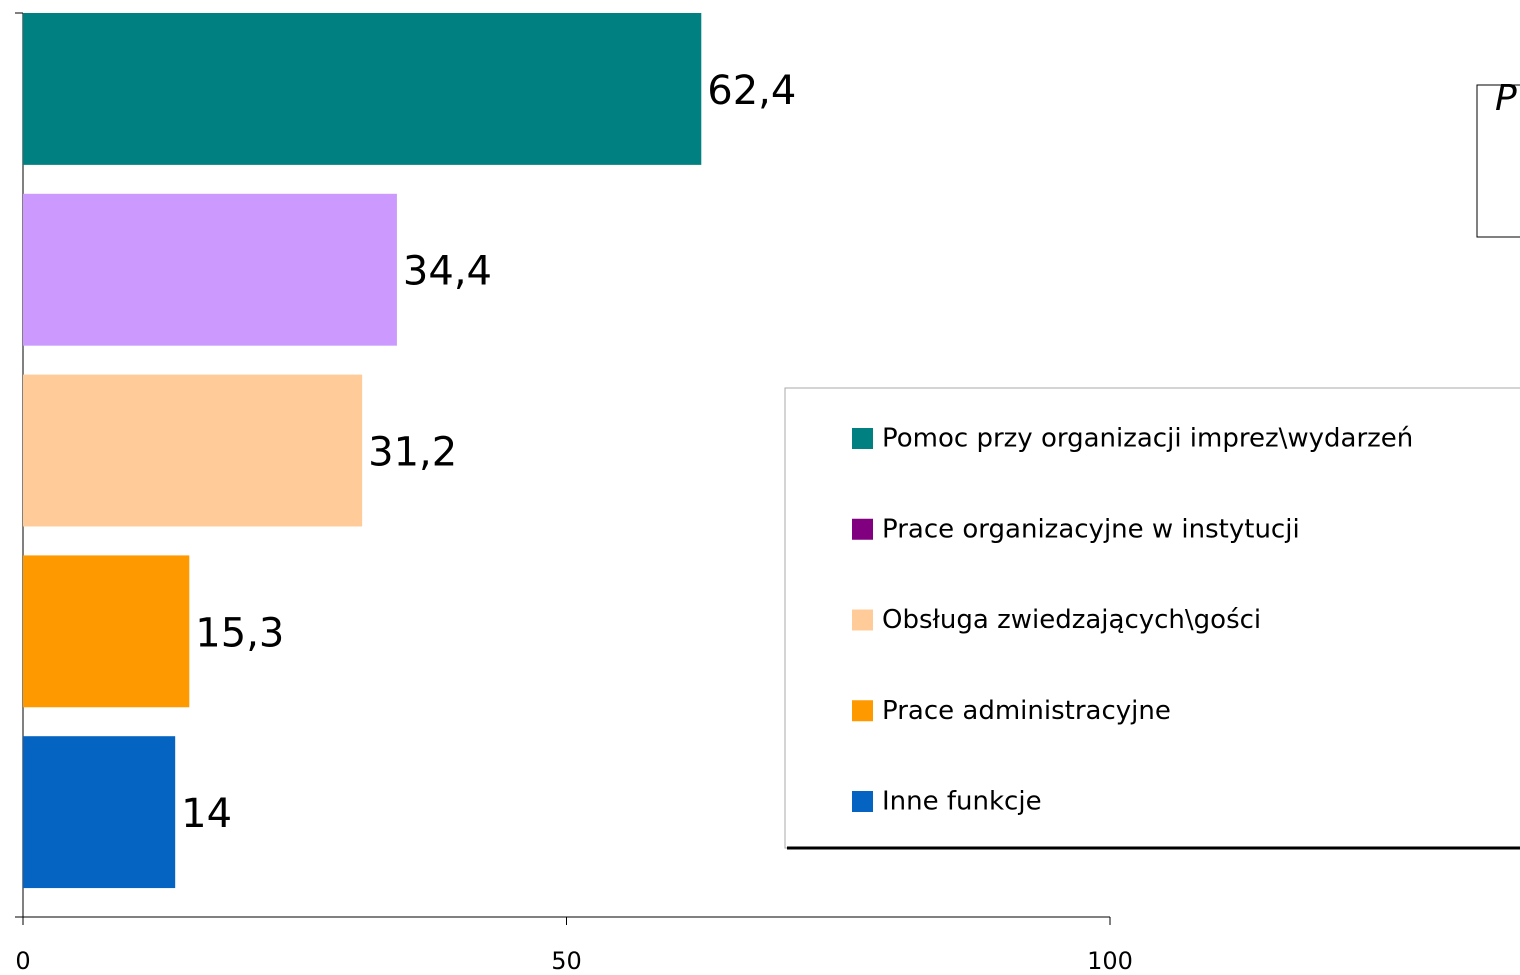 Image resolution: width=1520 pixels, height=975 pixels. I want to click on title-box, so click(1498, 161).